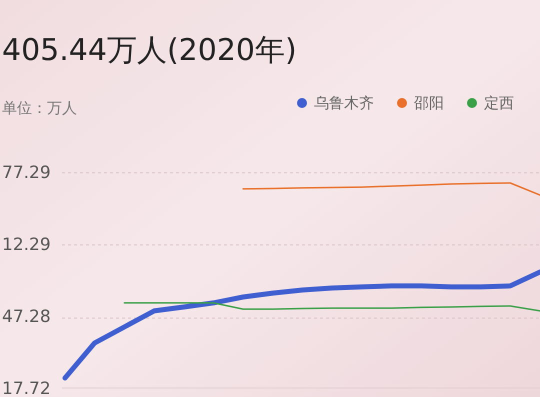 This screenshot has width=540, height=397. What do you see at coordinates (149, 50) in the screenshot?
I see `title: 405.44万人(2020年)` at bounding box center [149, 50].